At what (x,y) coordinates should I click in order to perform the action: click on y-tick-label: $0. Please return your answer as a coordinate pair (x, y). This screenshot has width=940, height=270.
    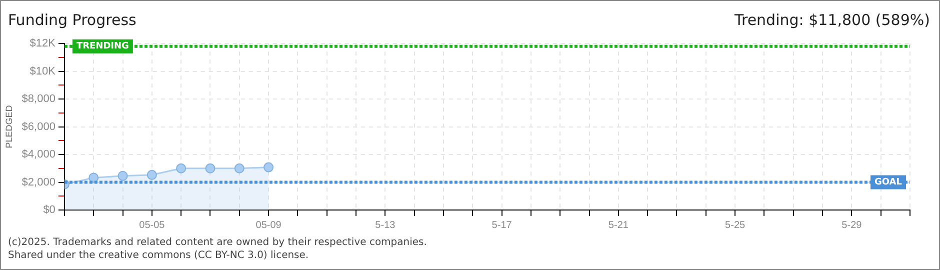
    Looking at the image, I should click on (49, 210).